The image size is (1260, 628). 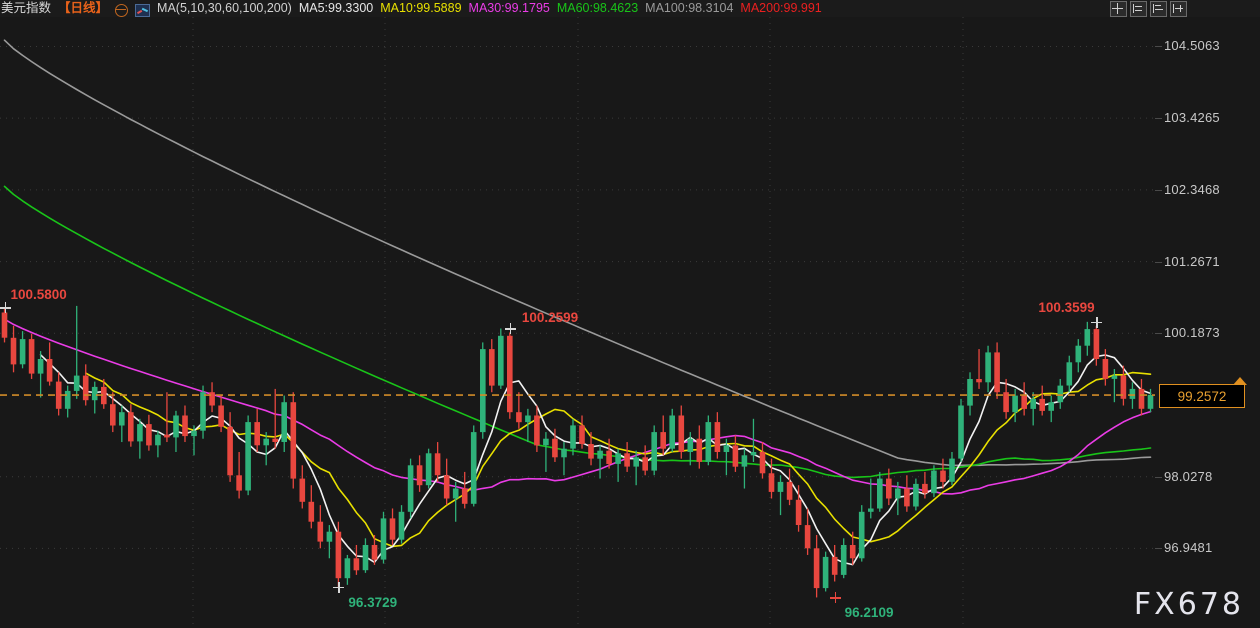 I want to click on axis-label: 101.2671, so click(x=1192, y=261).